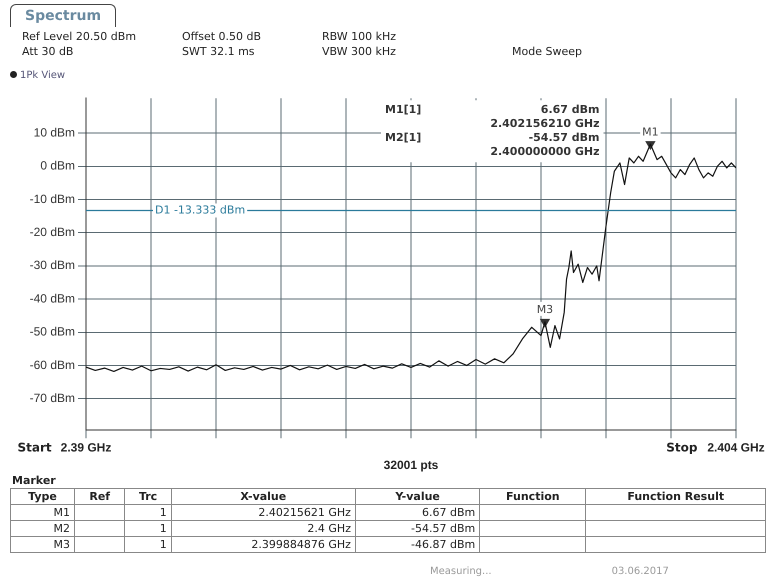  I want to click on y-tick-label: -70 dBm, so click(52, 397).